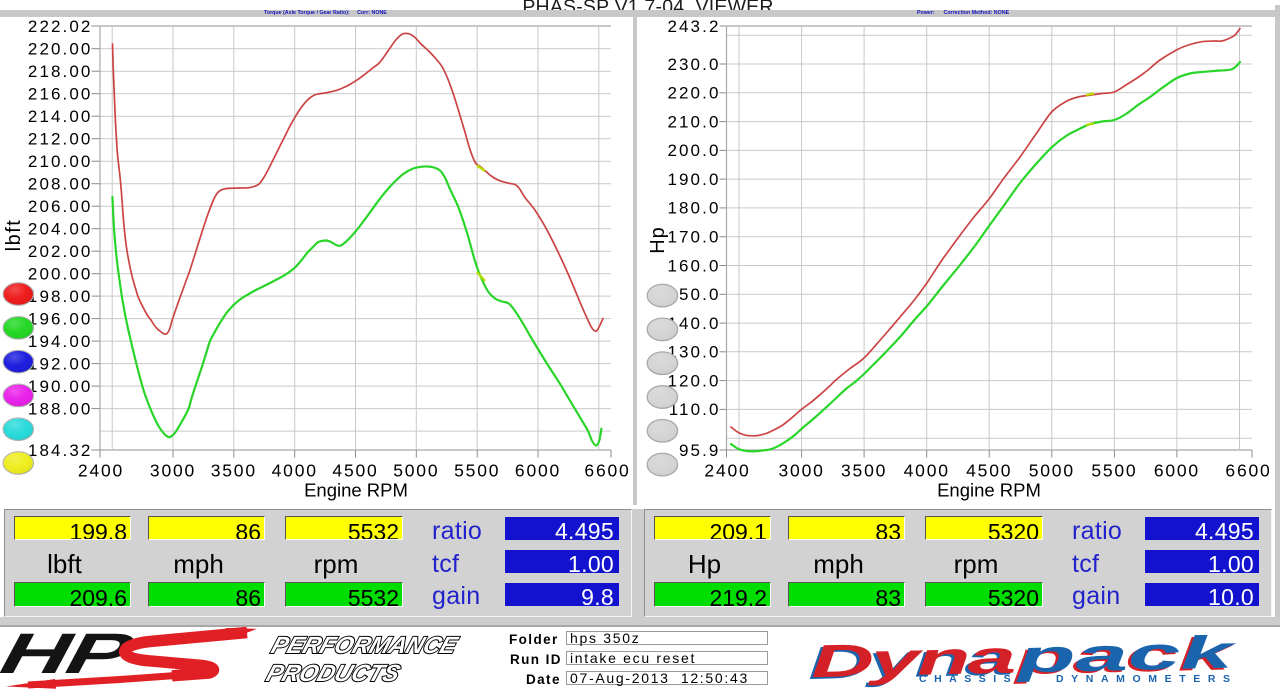 This screenshot has height=689, width=1280. What do you see at coordinates (693, 265) in the screenshot?
I see `svg-text: 160.0` at bounding box center [693, 265].